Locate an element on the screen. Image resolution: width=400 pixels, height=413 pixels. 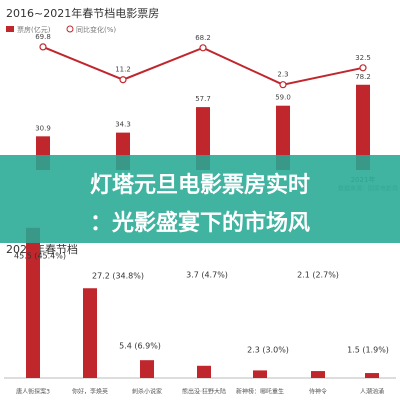
data-label: 3.7 (4.7%) is located at coordinates (207, 275).